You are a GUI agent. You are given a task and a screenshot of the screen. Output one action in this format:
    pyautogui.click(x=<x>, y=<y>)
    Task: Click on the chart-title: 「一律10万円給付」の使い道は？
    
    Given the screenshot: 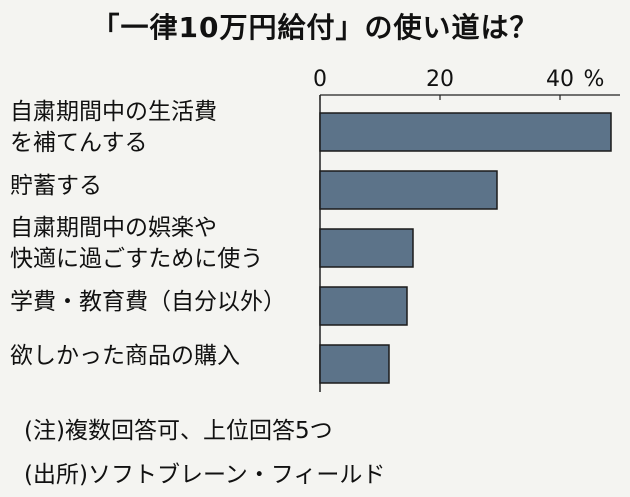 What is the action you would take?
    pyautogui.click(x=315, y=27)
    